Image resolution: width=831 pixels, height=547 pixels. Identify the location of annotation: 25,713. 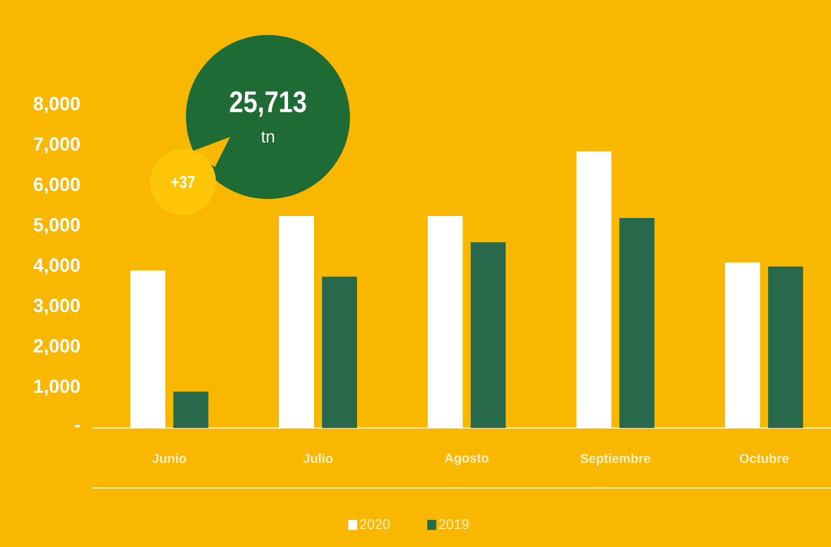
(268, 104).